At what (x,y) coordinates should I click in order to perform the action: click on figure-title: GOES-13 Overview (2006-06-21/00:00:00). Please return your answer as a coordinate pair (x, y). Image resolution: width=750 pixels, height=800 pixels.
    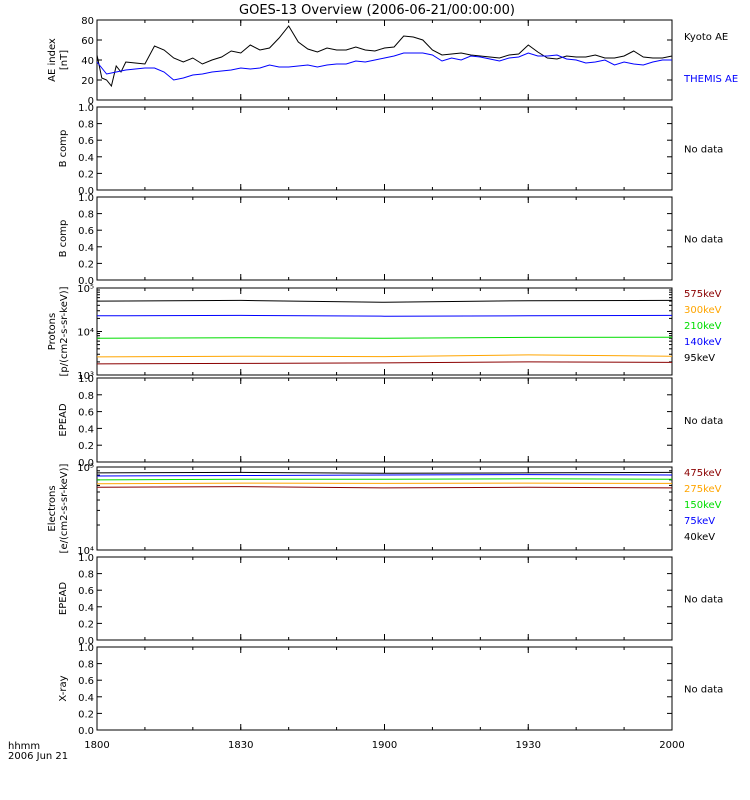
    Looking at the image, I should click on (377, 10).